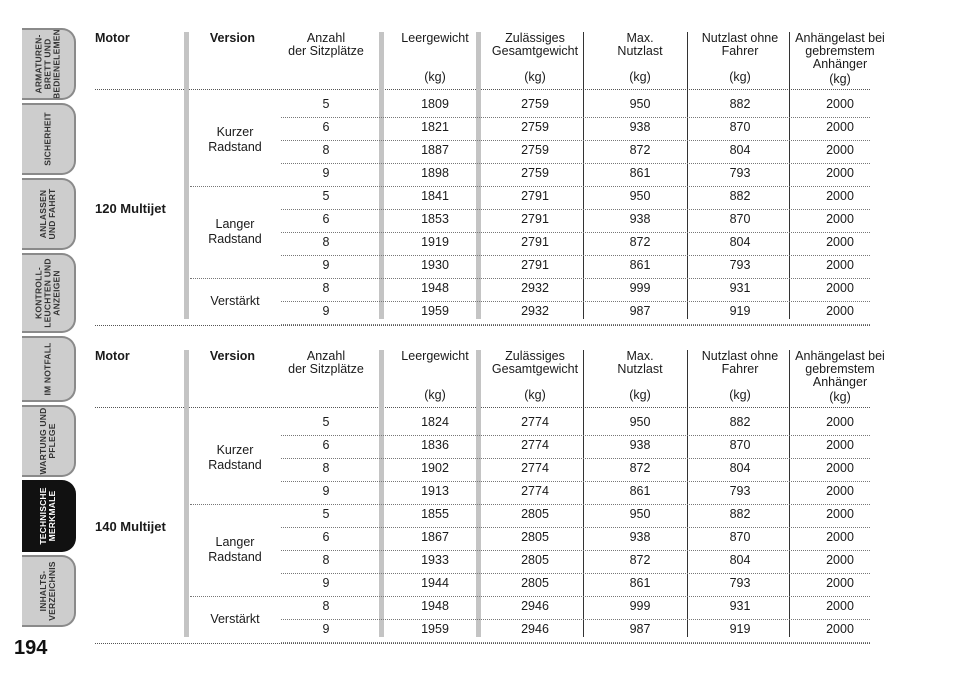 This screenshot has height=677, width=960. Describe the element at coordinates (130, 526) in the screenshot. I see `motor-label: 140 Multijet` at that location.